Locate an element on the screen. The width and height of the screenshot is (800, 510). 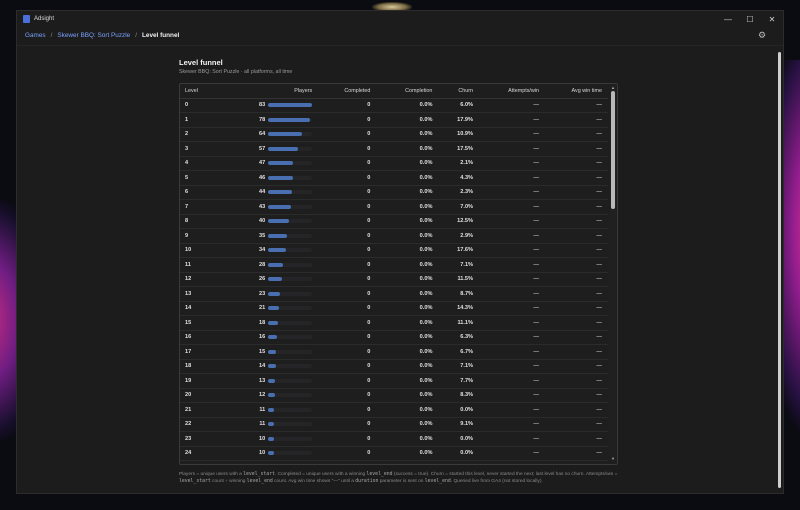
table-row: 6 44 0 0.0% 2.3% — — is located at coordinates (394, 192).